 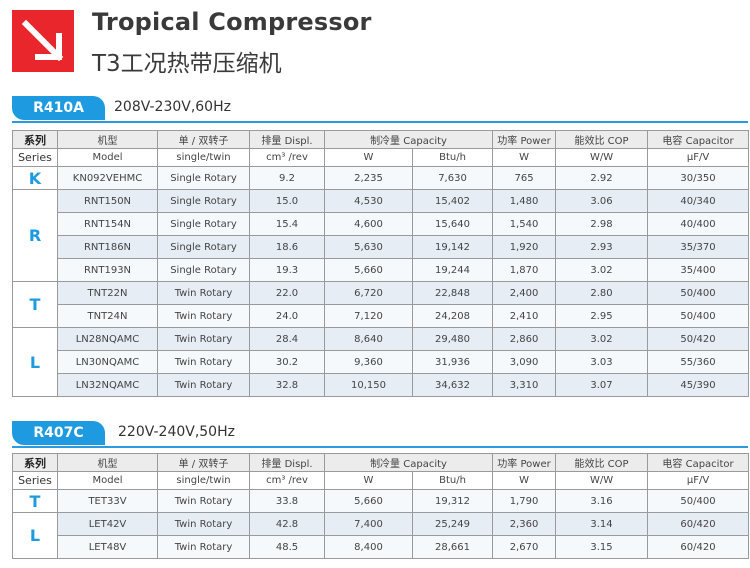 I want to click on model-cell: RNT186N, so click(x=107, y=247).